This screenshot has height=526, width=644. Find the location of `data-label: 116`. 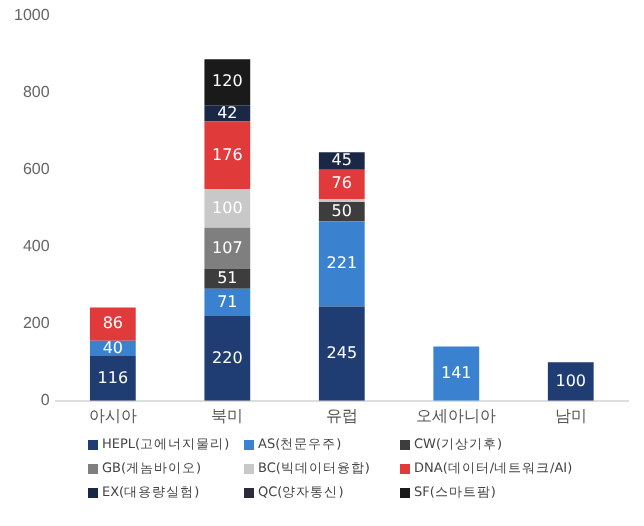

data-label: 116 is located at coordinates (113, 377).